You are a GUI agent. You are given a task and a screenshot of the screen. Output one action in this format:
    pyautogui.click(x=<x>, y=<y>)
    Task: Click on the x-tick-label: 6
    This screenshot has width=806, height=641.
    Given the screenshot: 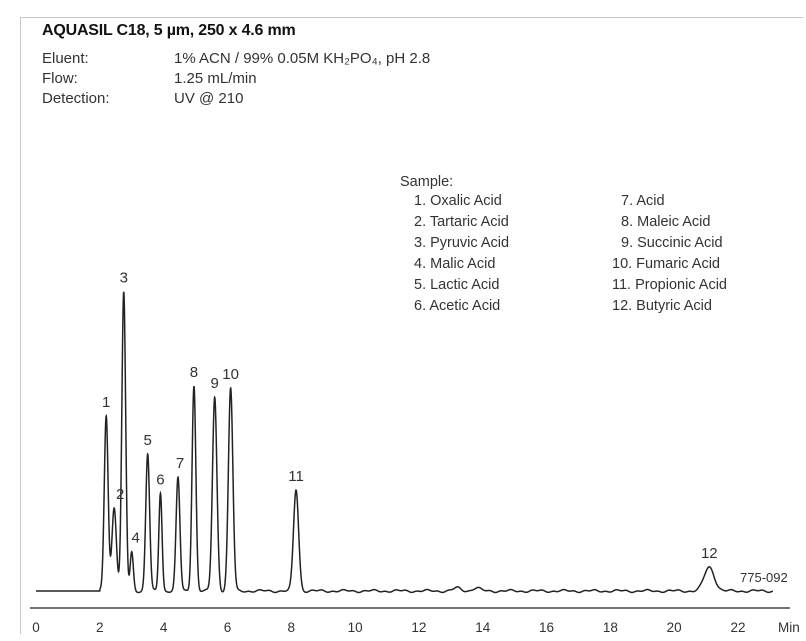 What is the action you would take?
    pyautogui.click(x=228, y=627)
    